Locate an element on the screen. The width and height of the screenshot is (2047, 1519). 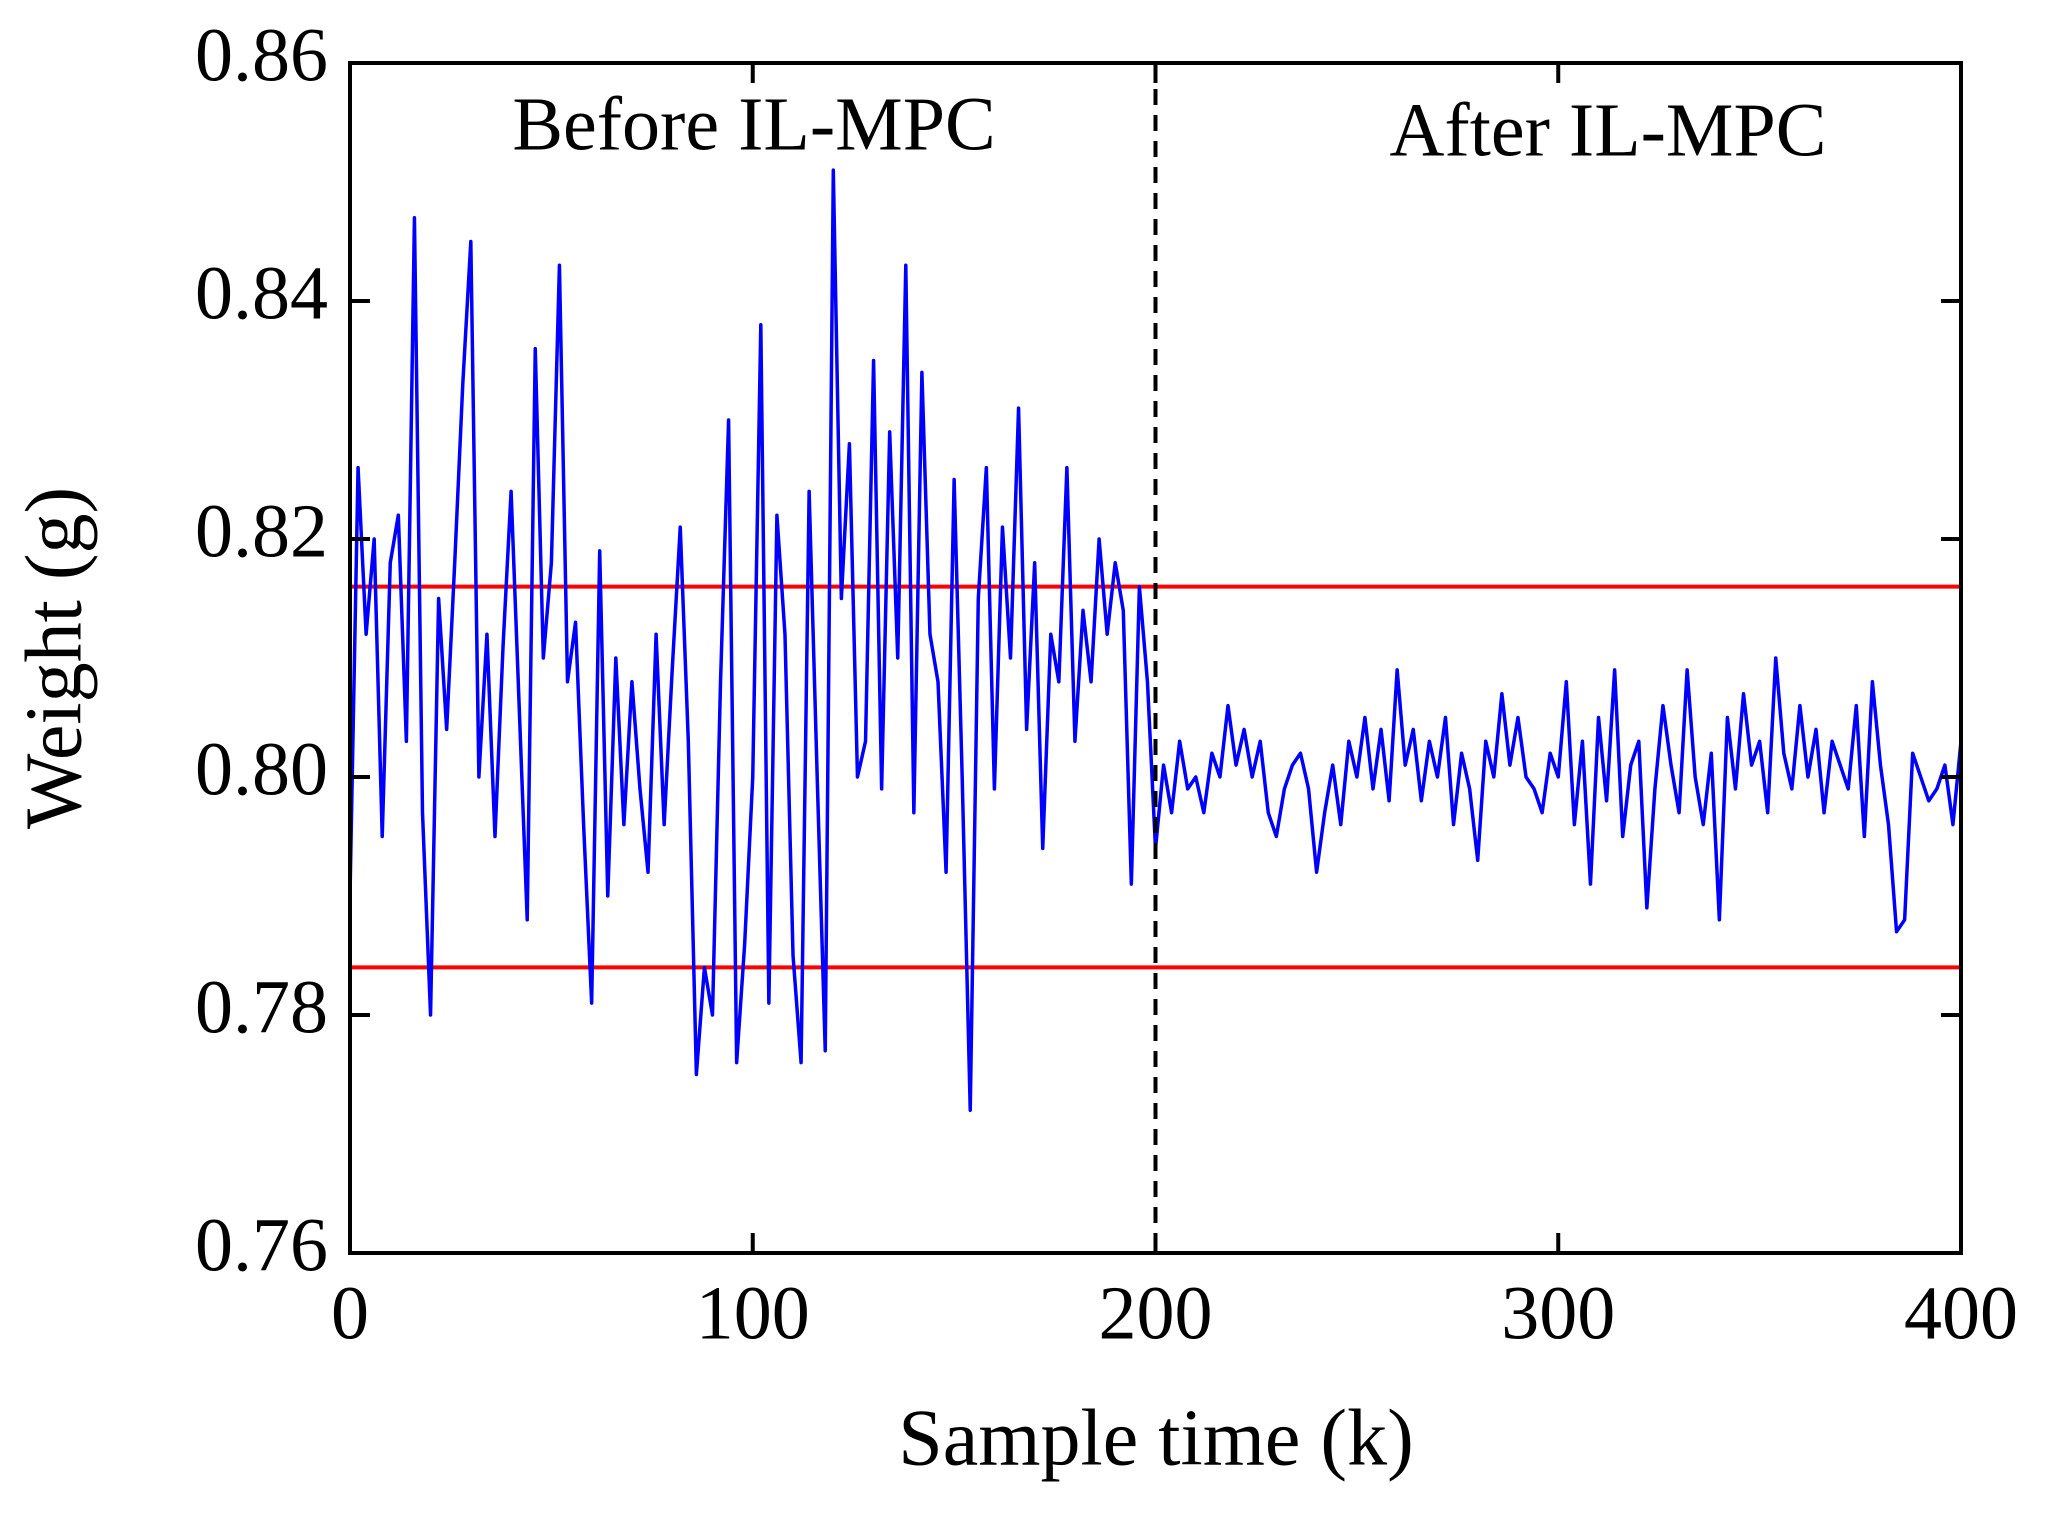
y-tick-label: 0.86 is located at coordinates (261, 55).